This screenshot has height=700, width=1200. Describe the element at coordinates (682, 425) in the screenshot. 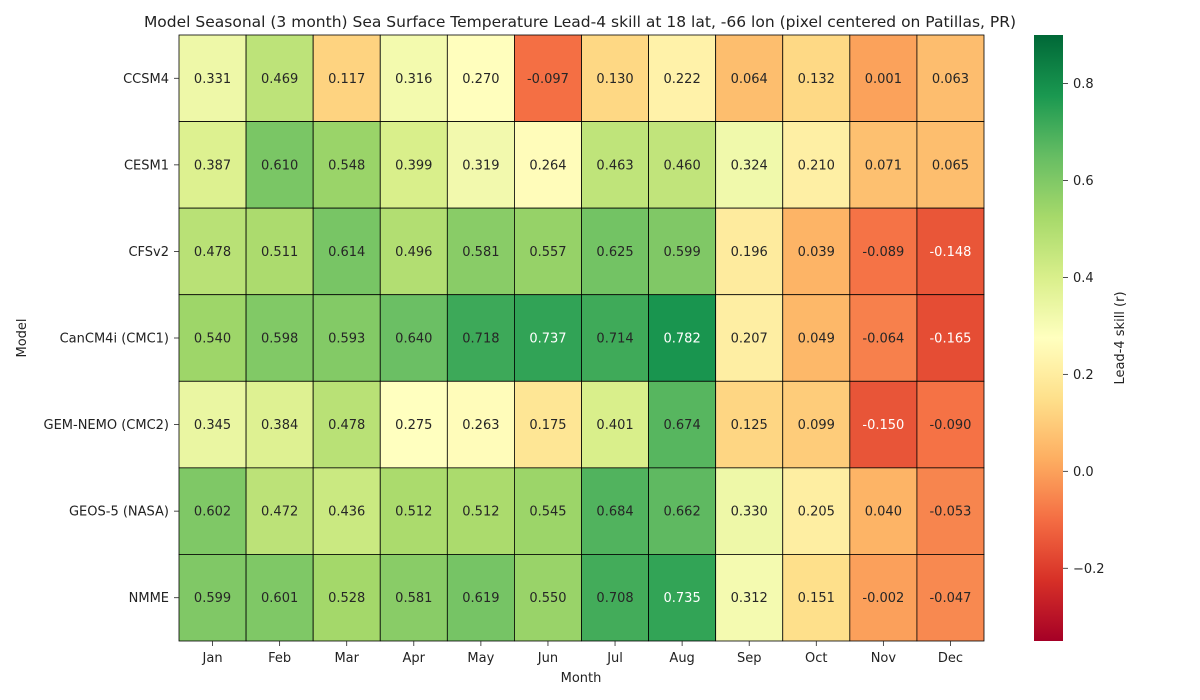

I see `cell-value-label: 0.674` at that location.